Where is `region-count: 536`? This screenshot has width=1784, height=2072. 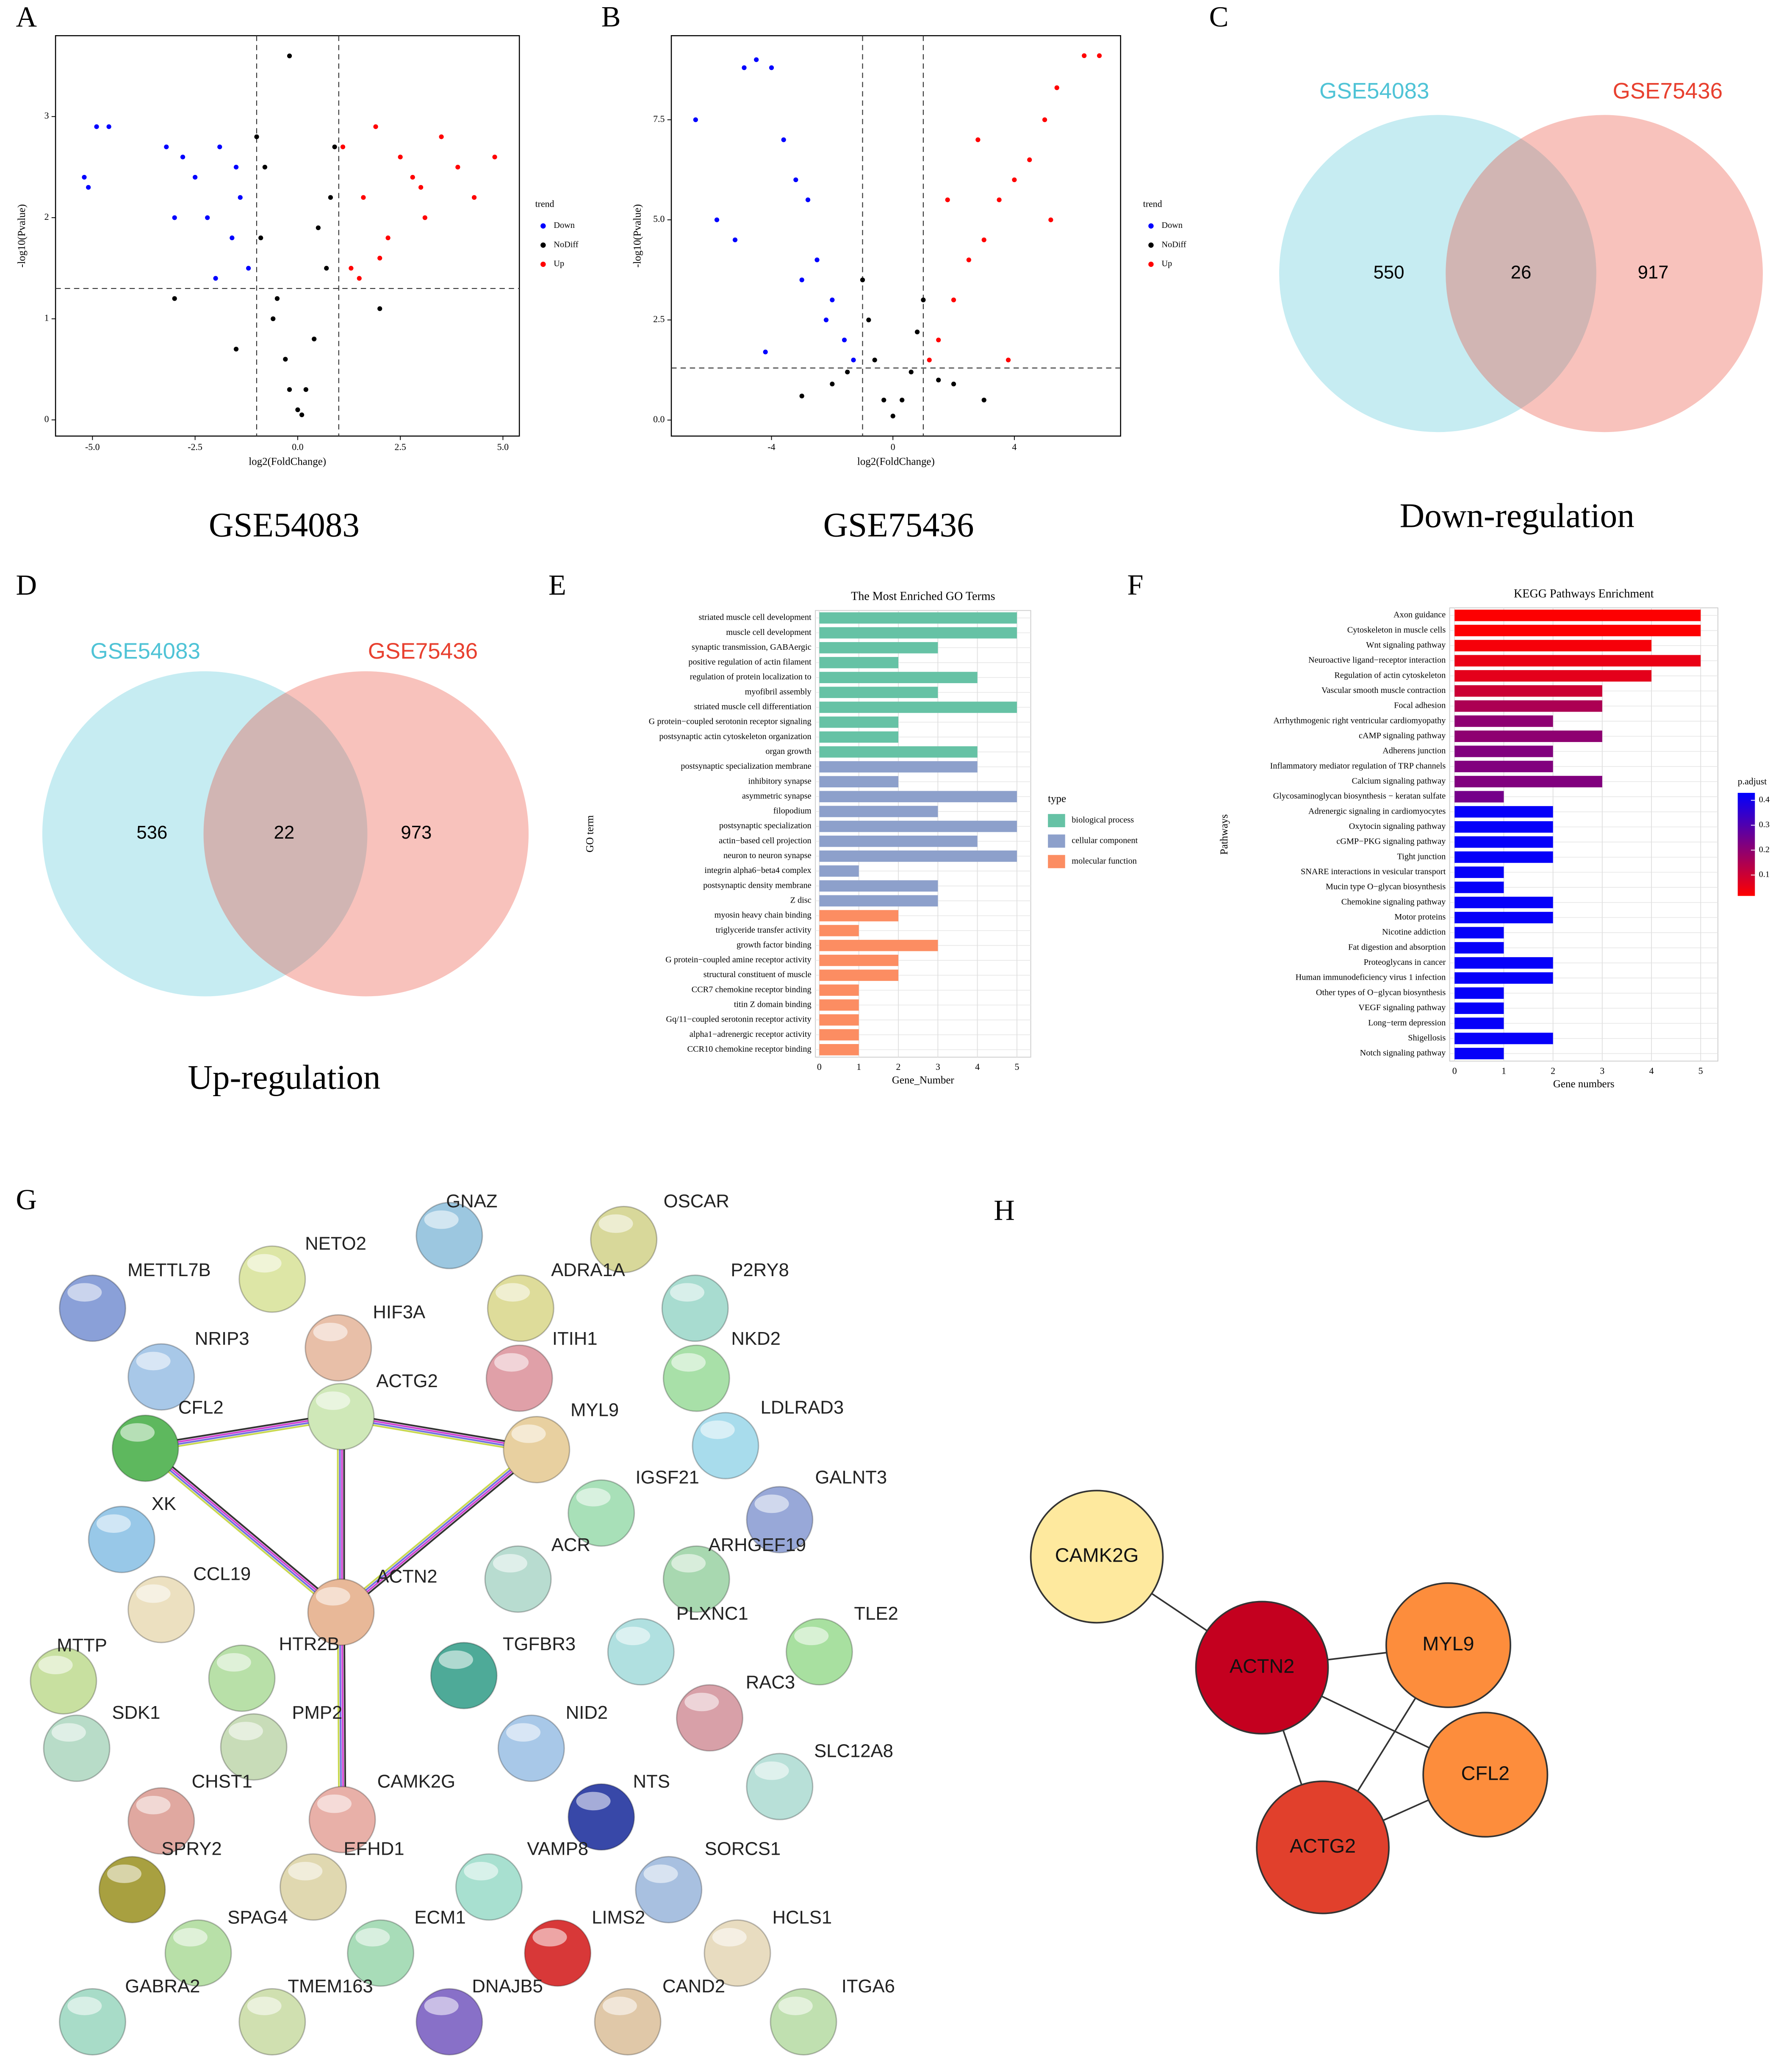
region-count: 536 is located at coordinates (151, 832).